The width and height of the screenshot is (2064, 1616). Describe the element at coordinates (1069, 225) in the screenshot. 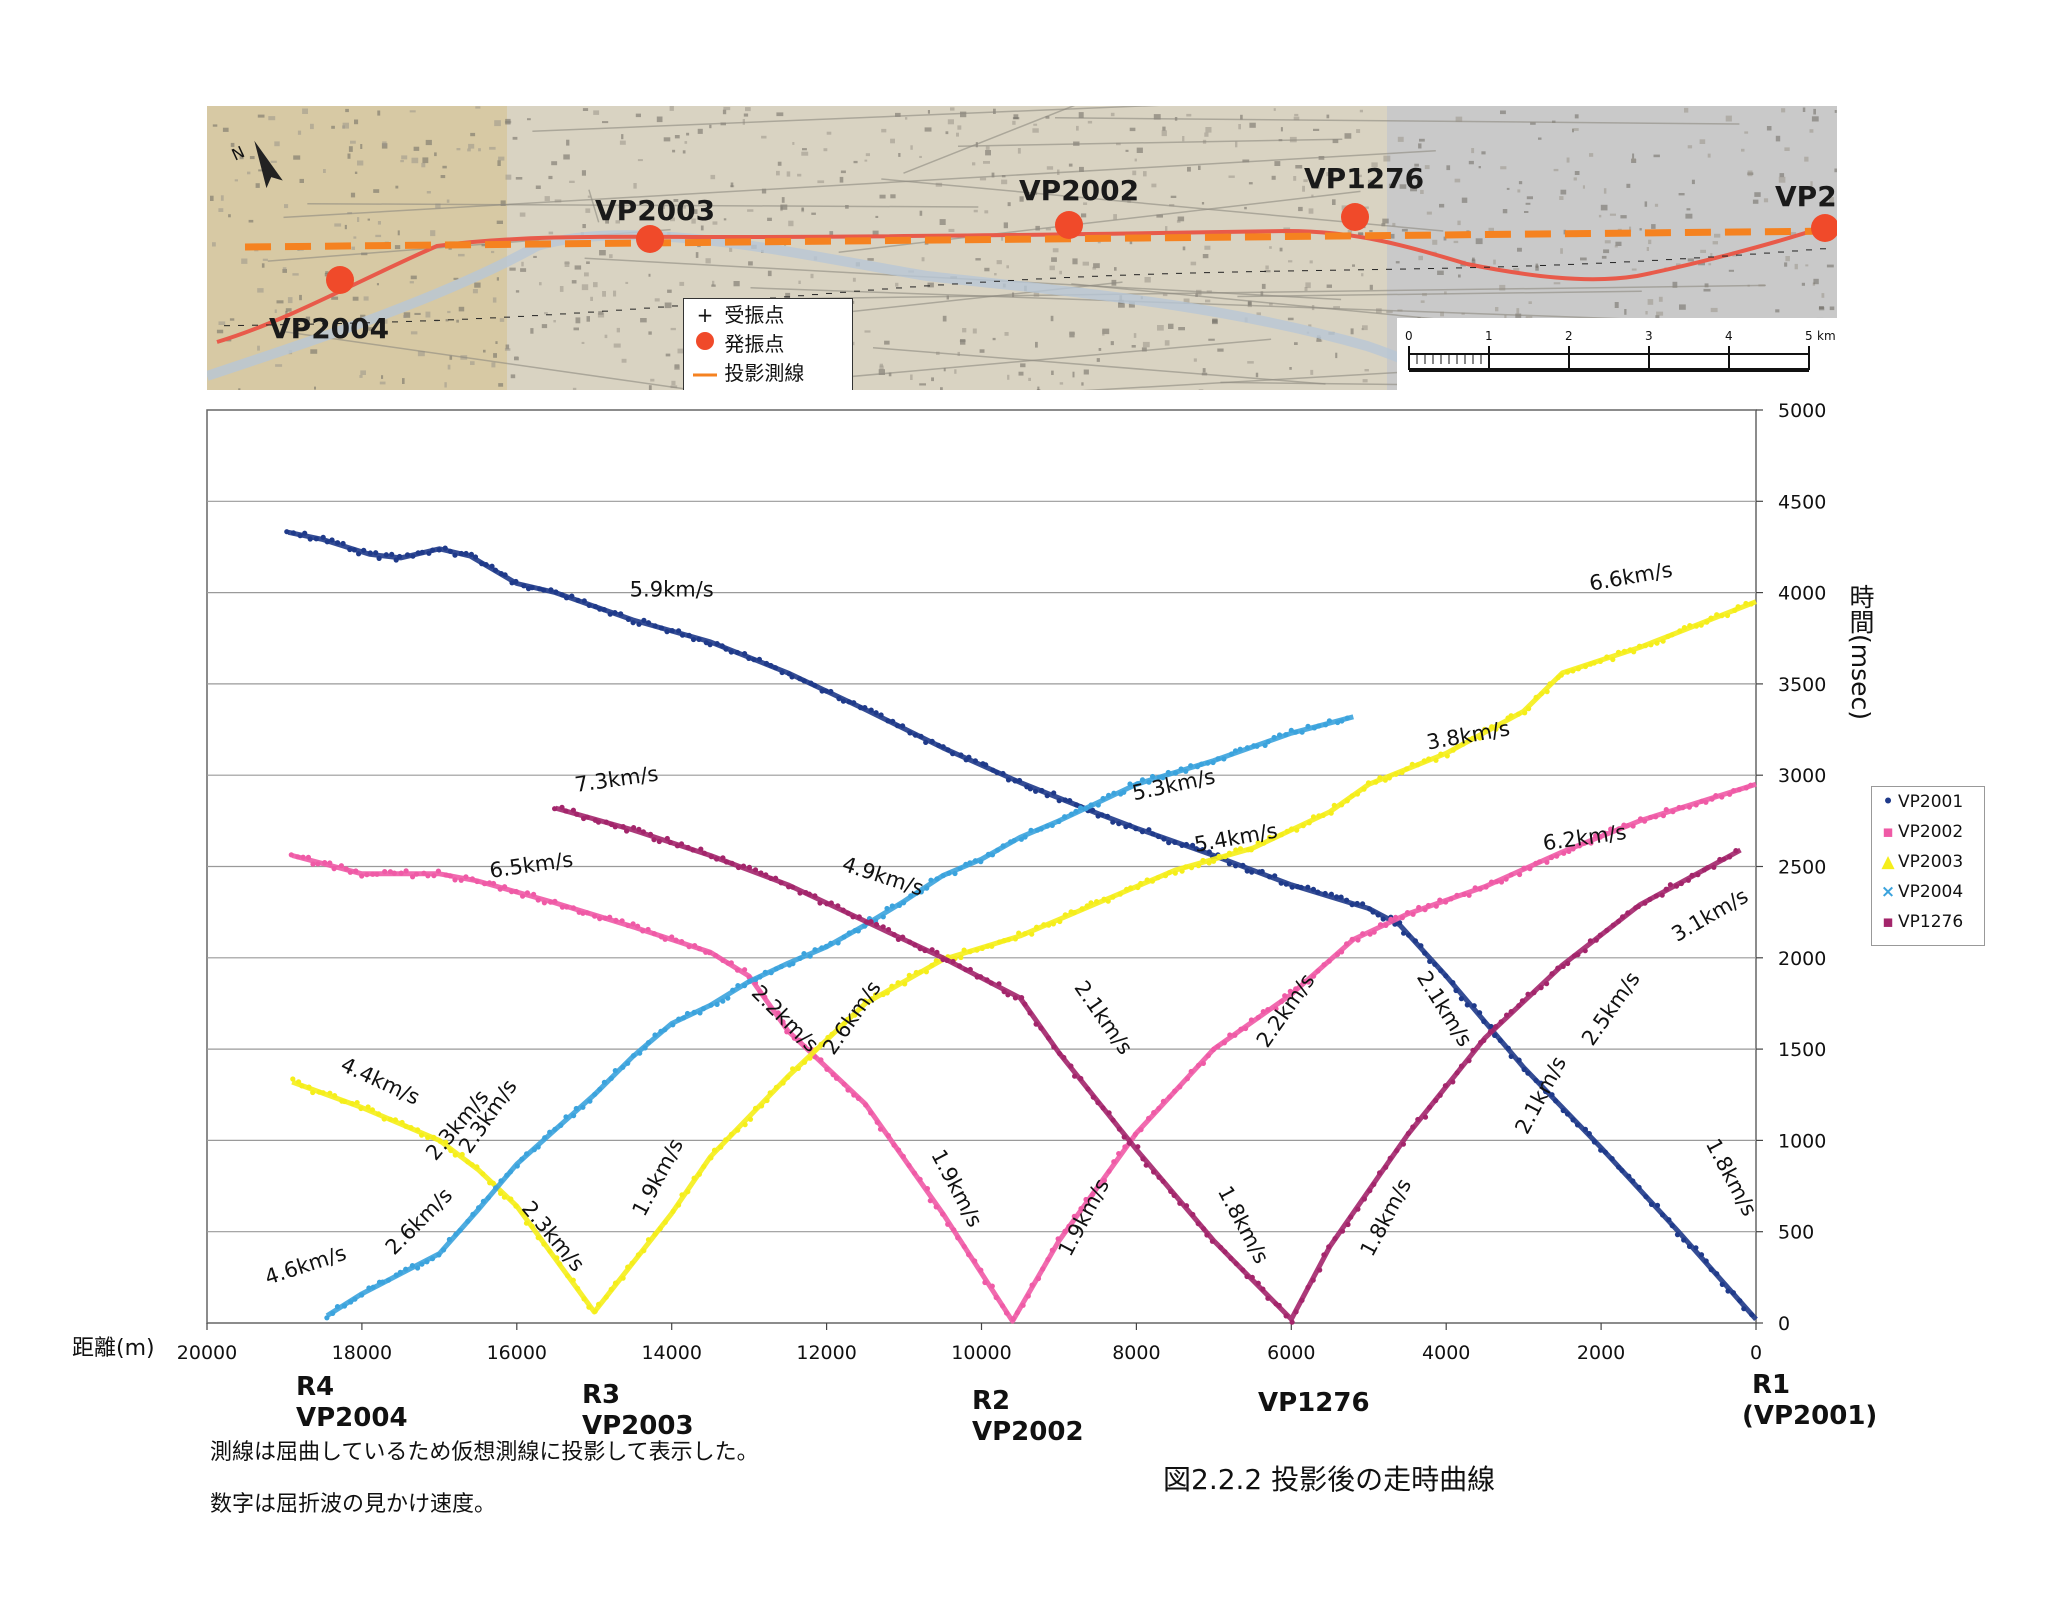

I see `source-point-vp2002` at that location.